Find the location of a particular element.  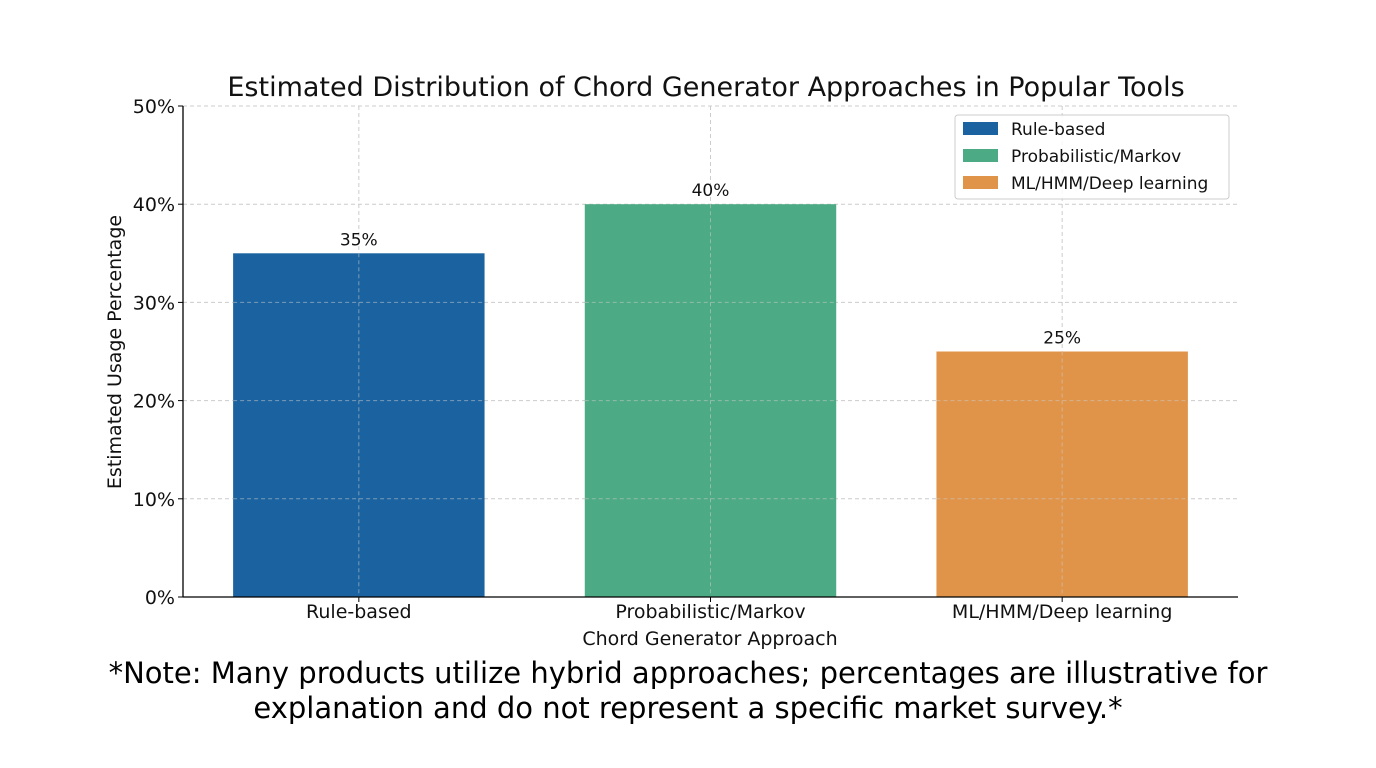

legend-box is located at coordinates (1092, 157).